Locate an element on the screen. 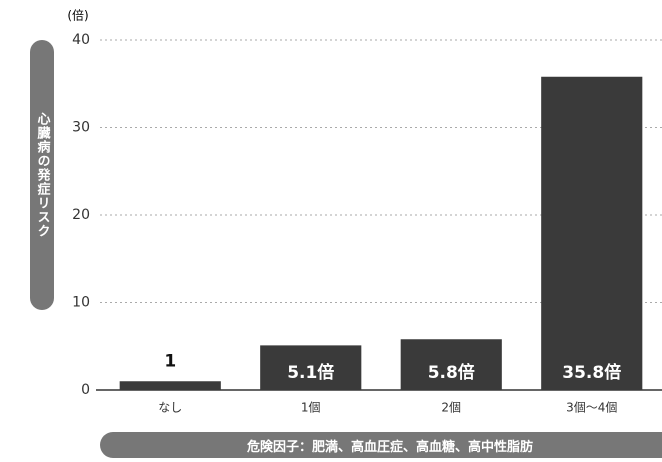  y-tick-label: 30 is located at coordinates (81, 128).